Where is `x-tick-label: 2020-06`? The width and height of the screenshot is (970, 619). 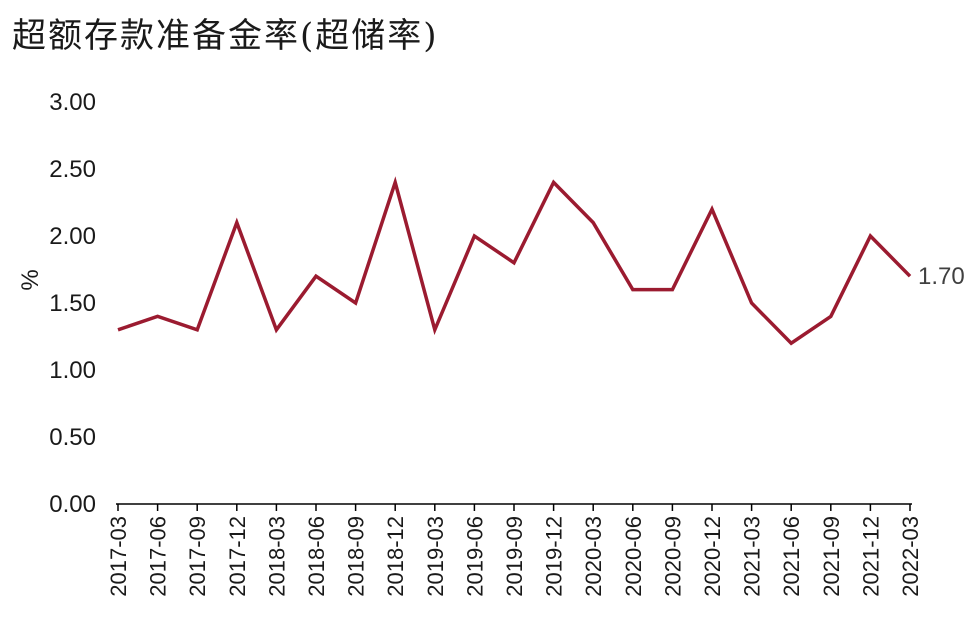
x-tick-label: 2020-06 is located at coordinates (633, 556).